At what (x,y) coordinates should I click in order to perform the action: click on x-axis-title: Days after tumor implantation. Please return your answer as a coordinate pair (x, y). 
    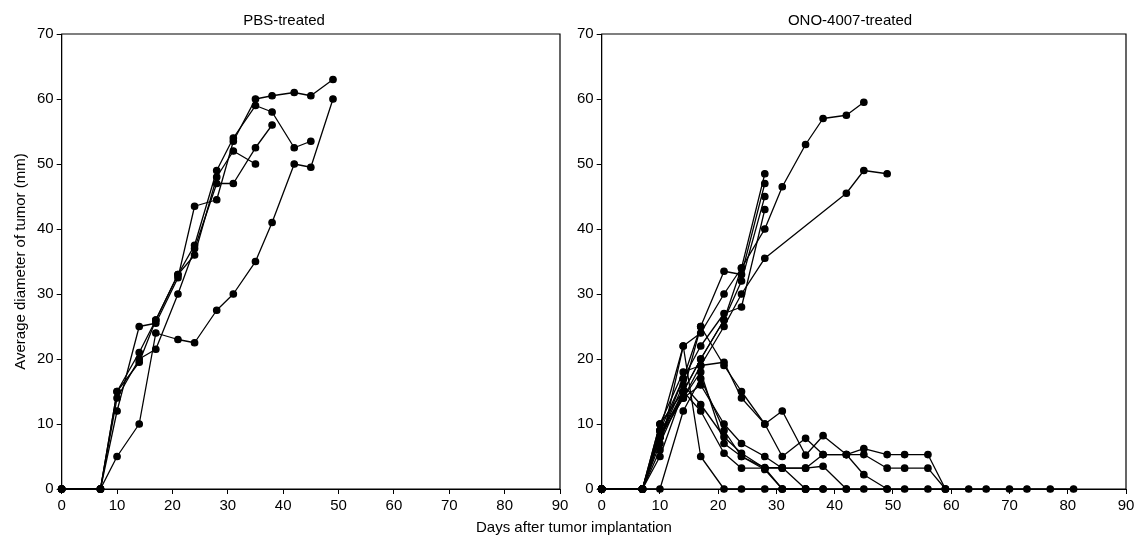
    Looking at the image, I should click on (574, 526).